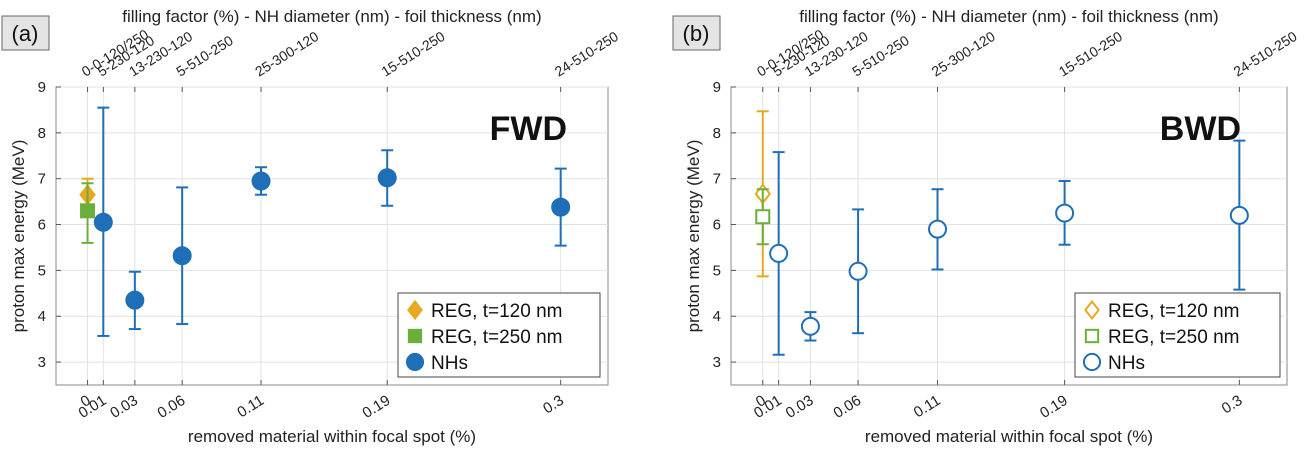  Describe the element at coordinates (528, 129) in the screenshot. I see `direction-label: FWD` at that location.